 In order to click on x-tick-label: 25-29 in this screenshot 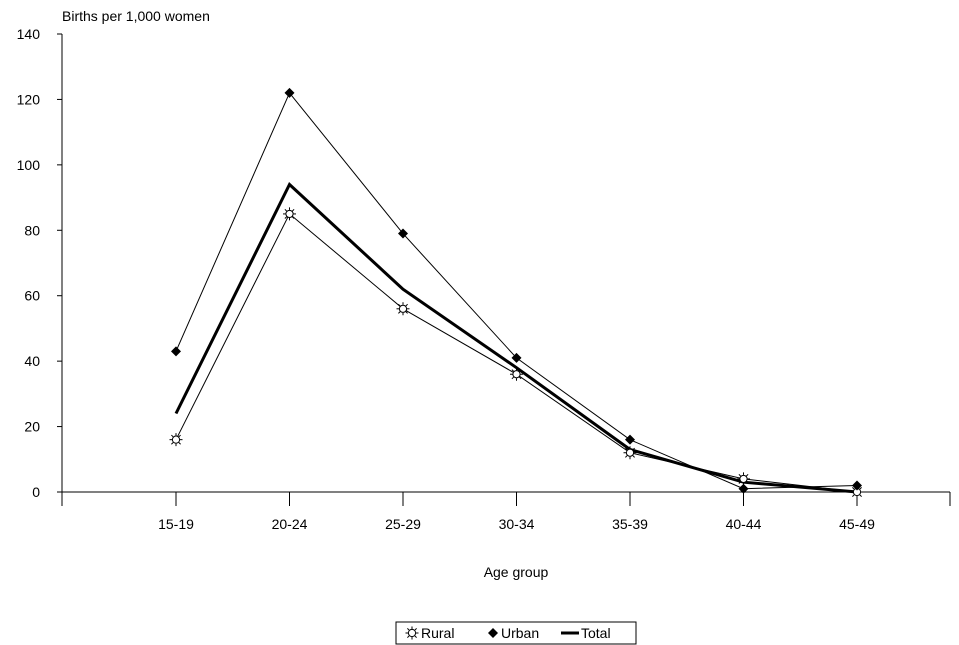, I will do `click(403, 524)`.